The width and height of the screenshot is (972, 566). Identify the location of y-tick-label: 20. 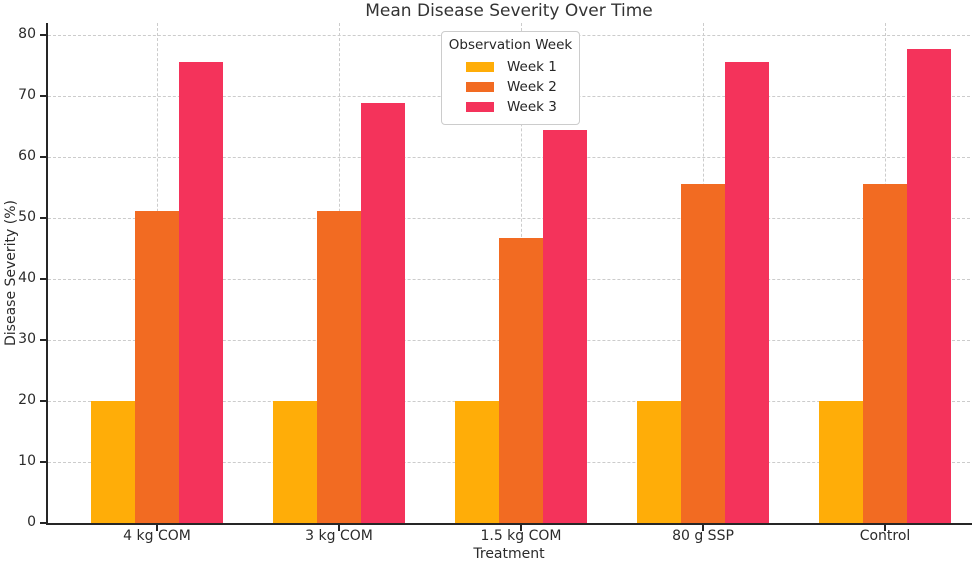
(27, 400).